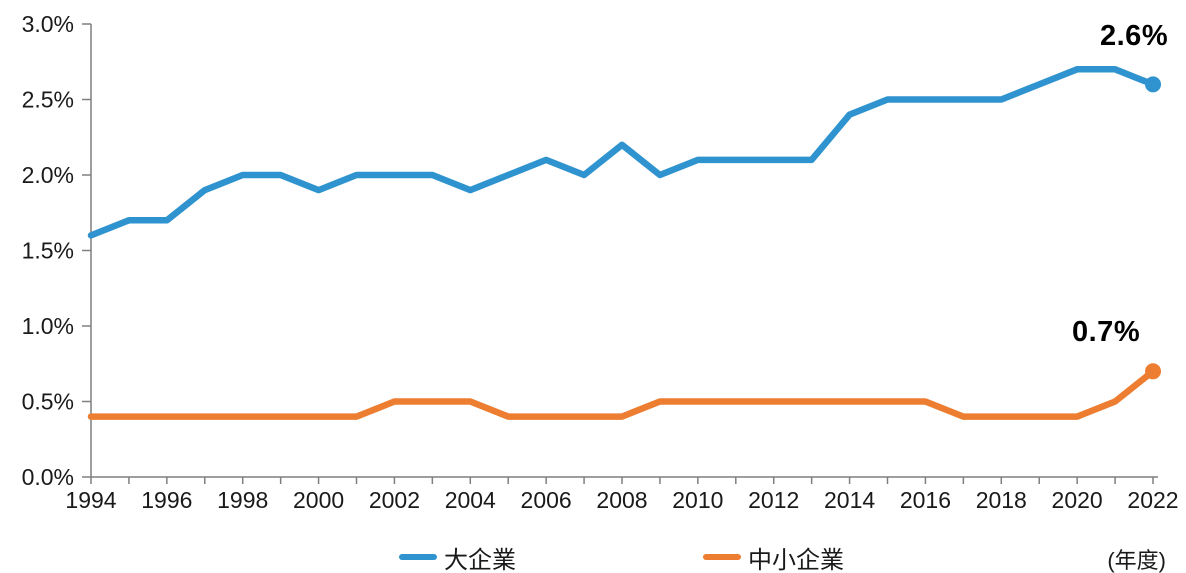 The height and width of the screenshot is (573, 1186). What do you see at coordinates (48, 326) in the screenshot?
I see `y-tick-label: 1.0%` at bounding box center [48, 326].